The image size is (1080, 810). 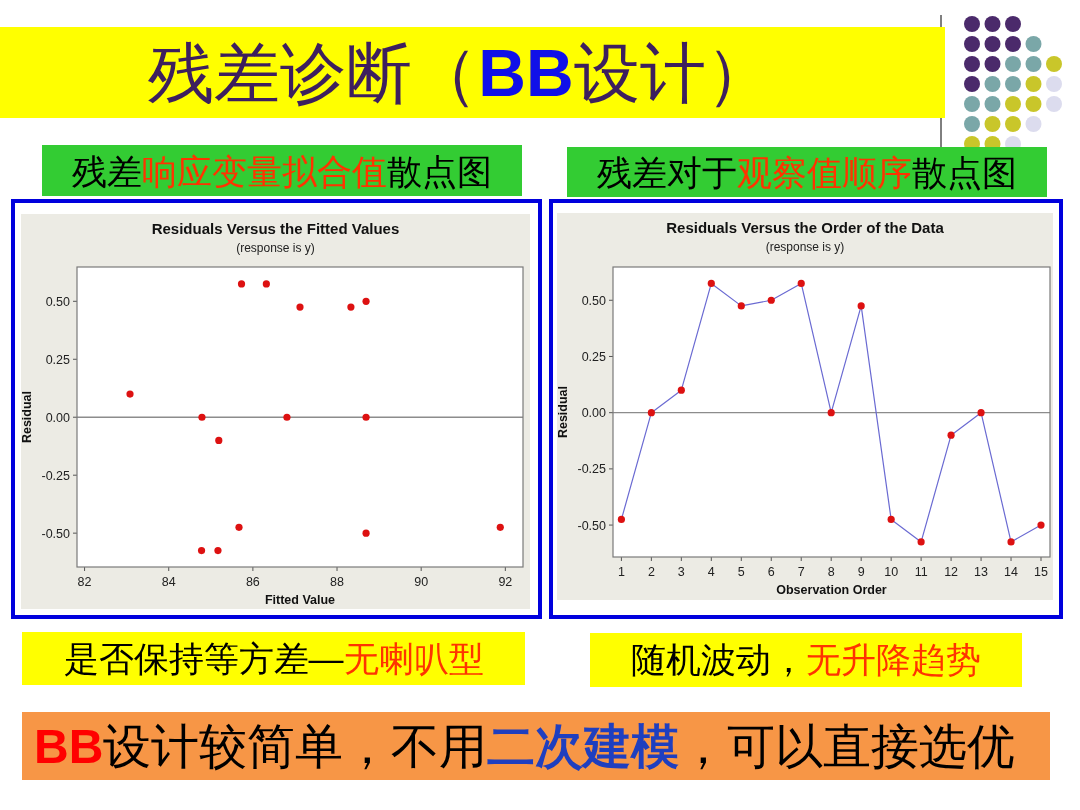 I want to click on chart-title: Residuals Versus the Fitted Values, so click(x=275, y=228).